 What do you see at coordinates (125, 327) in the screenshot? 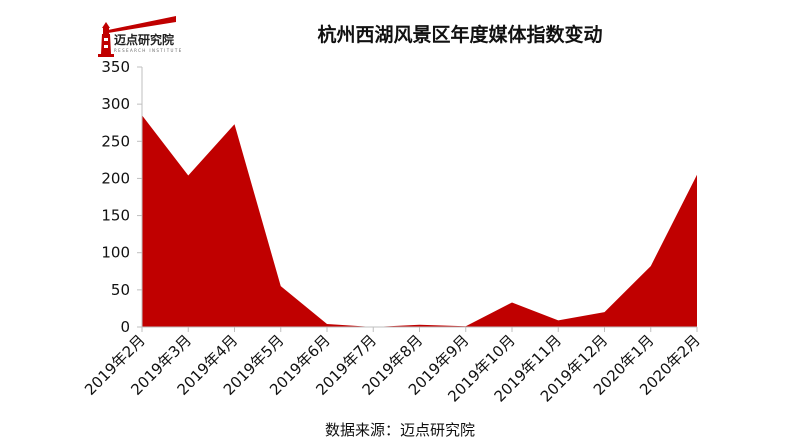
I see `y-tick-label: 0` at bounding box center [125, 327].